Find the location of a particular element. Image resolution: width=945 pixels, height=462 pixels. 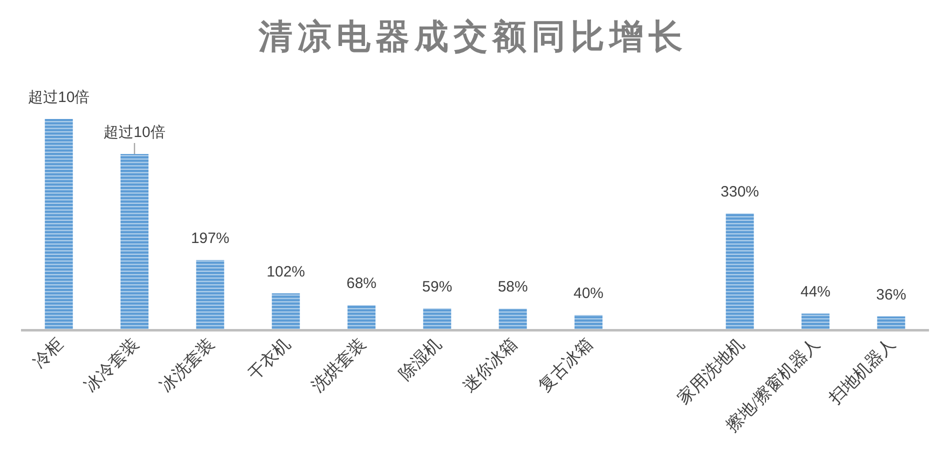

chart-title: 清凉电器成交额同比增长 is located at coordinates (473, 37).